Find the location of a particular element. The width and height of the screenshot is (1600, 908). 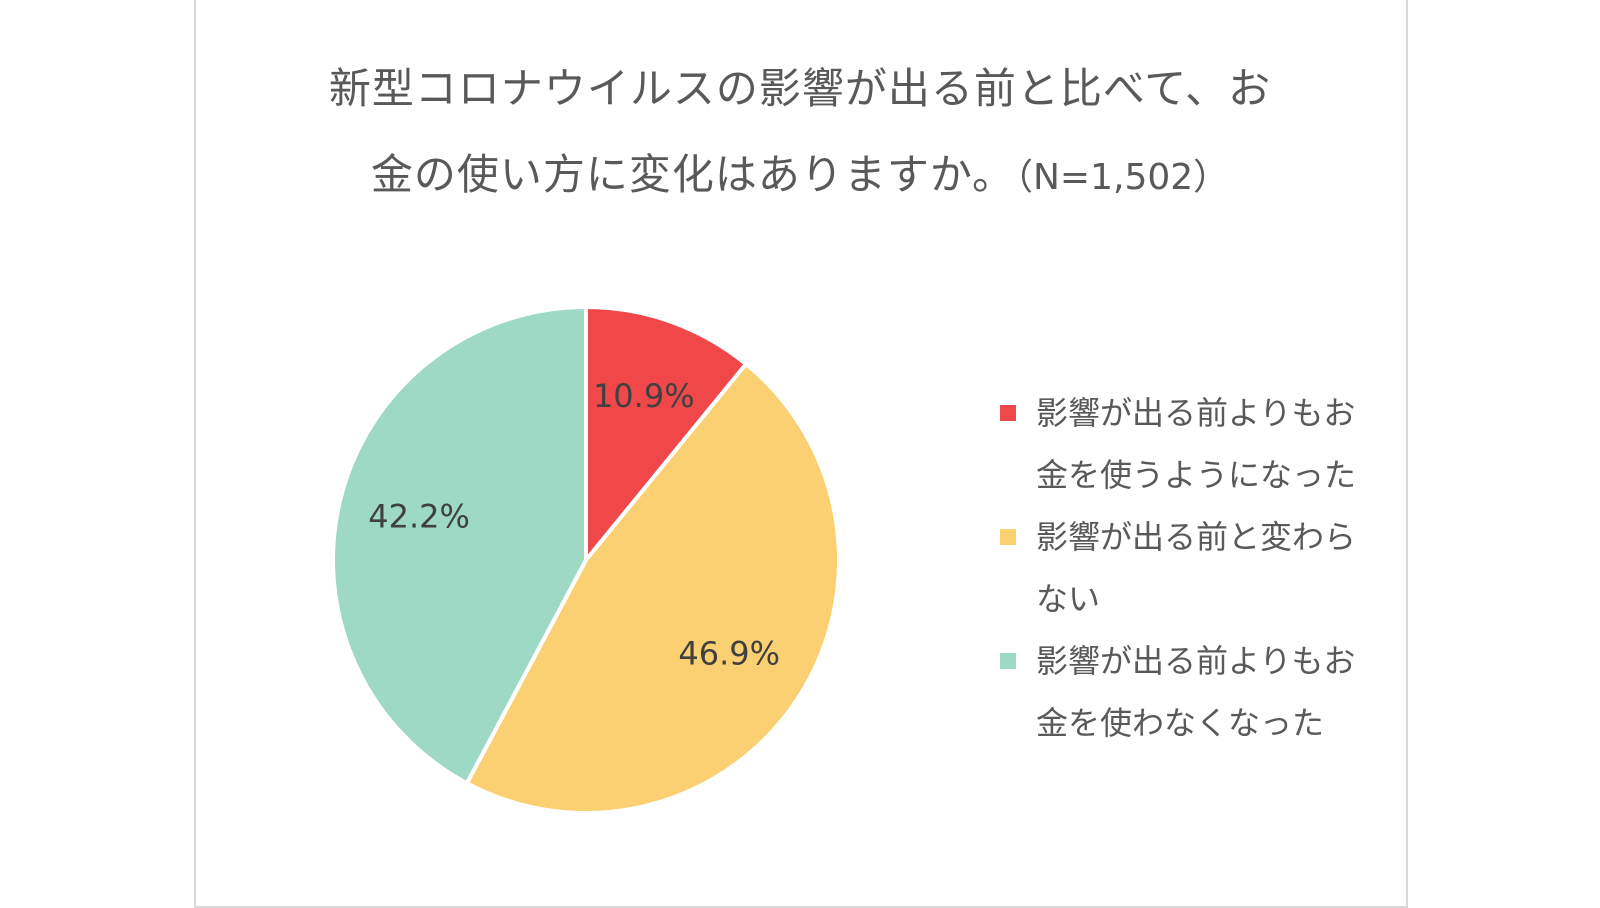

legend-item-less-spending: 影響が出る前よりもお 金を使わなくなった is located at coordinates (1190, 692).